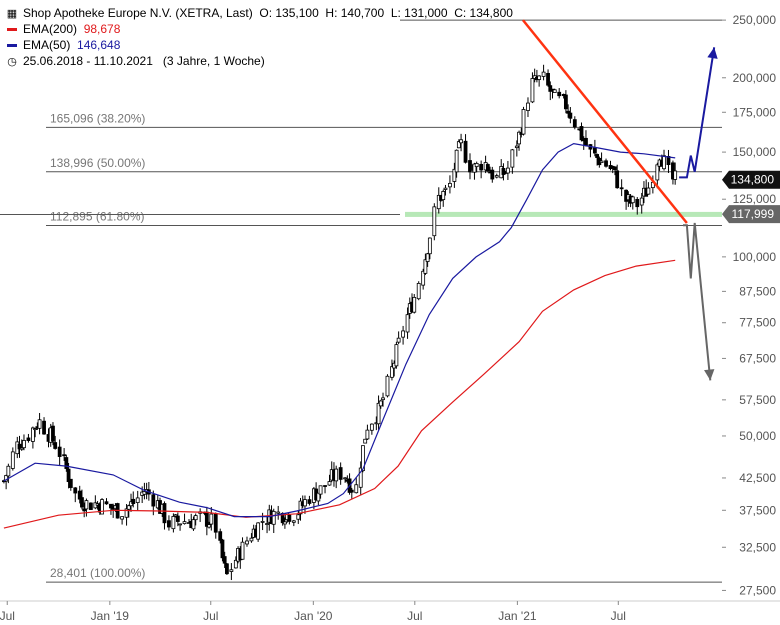 This screenshot has height=625, width=780. What do you see at coordinates (419, 13) in the screenshot?
I see `low-value: L: 131,000` at bounding box center [419, 13].